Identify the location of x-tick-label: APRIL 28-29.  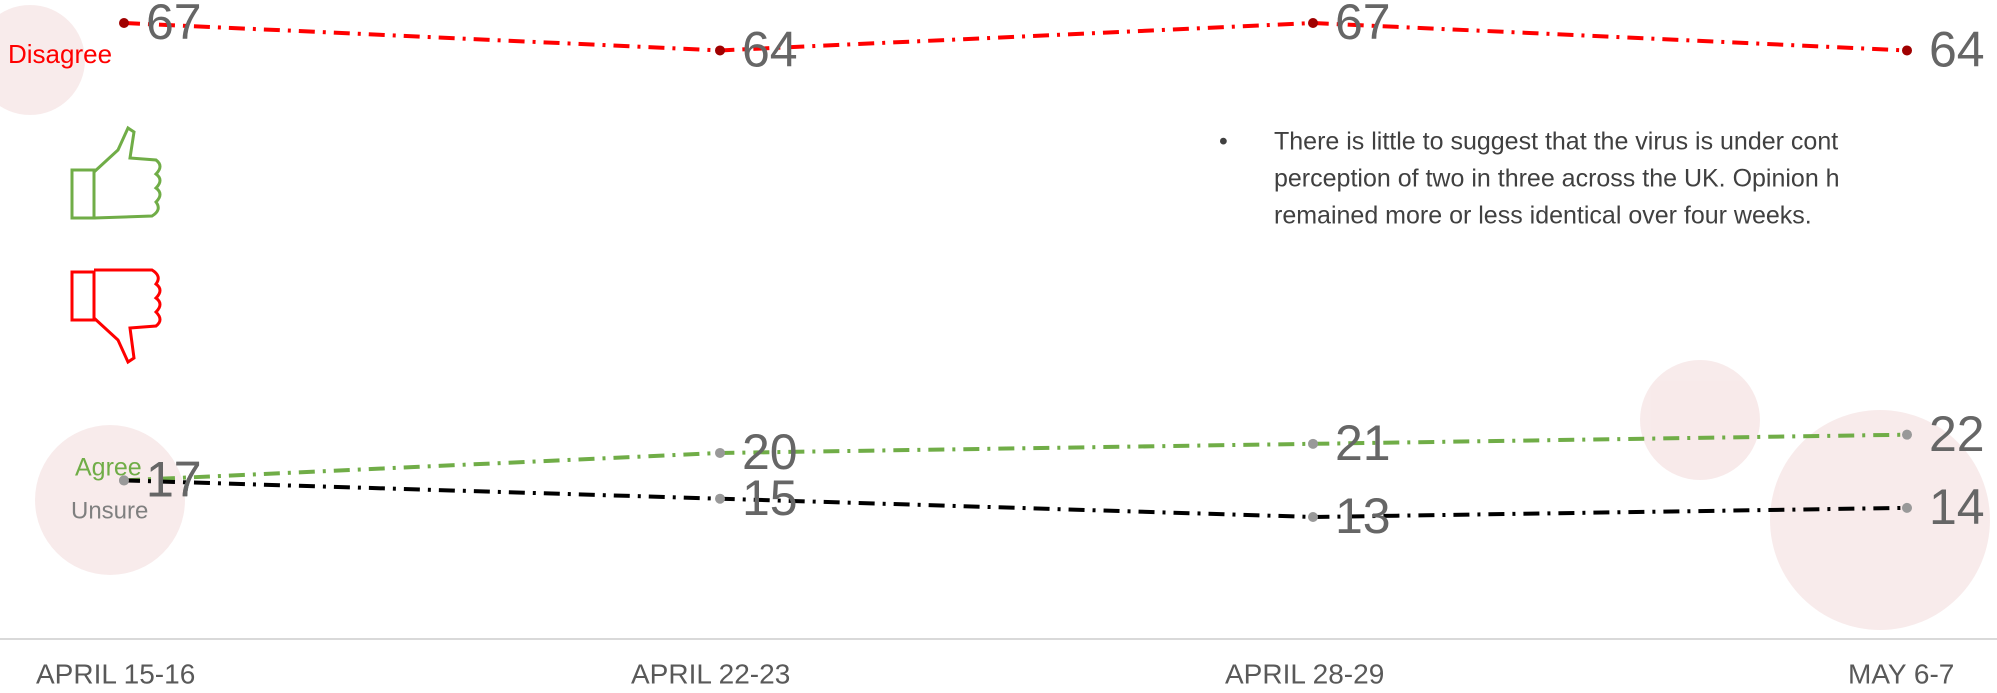
(1304, 673).